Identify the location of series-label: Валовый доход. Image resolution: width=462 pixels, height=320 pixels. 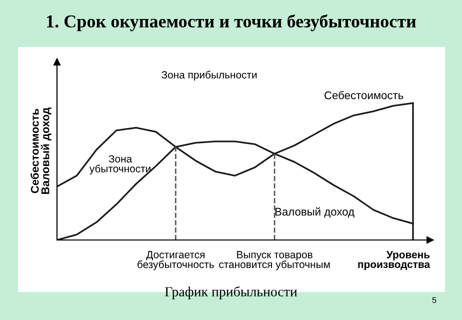
(314, 212).